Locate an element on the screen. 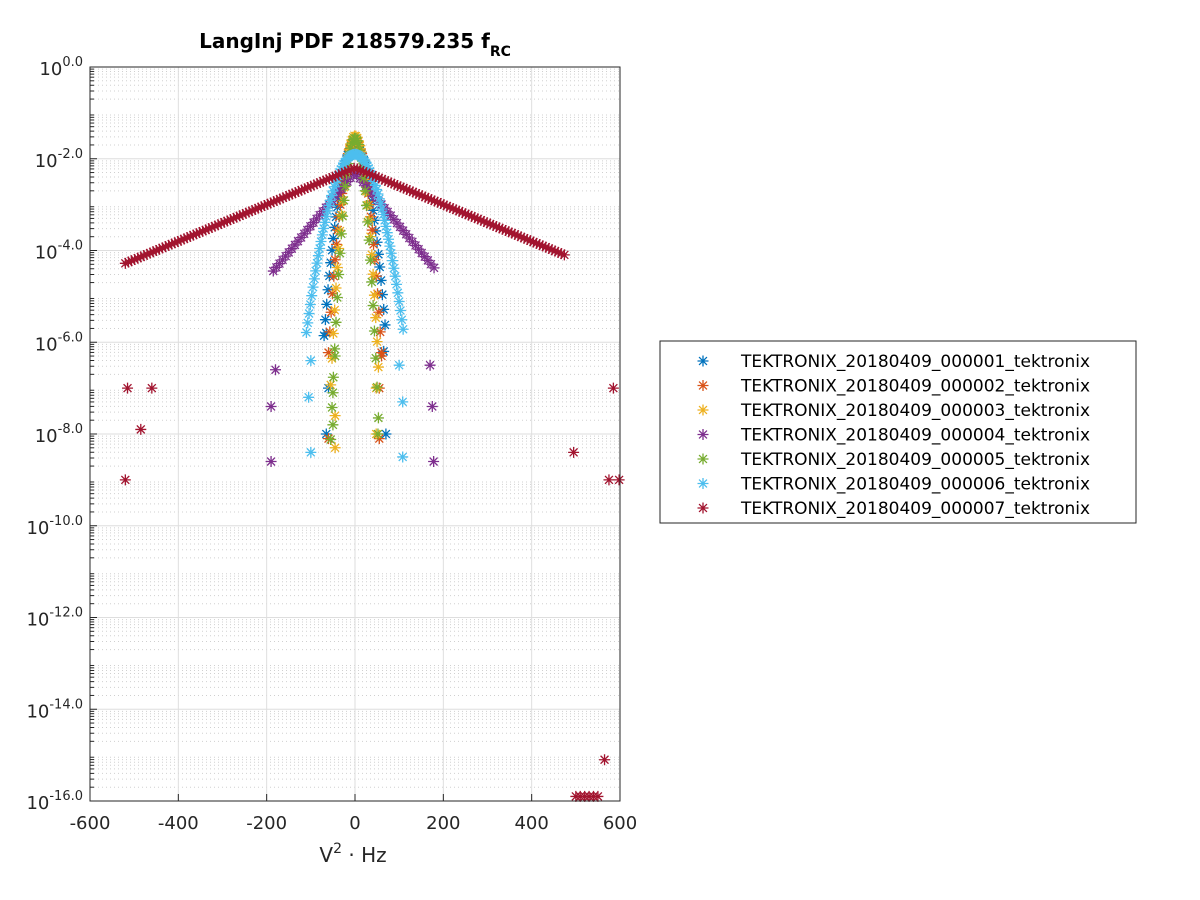 The width and height of the screenshot is (1200, 900). y-tick-label: 10-6.0 is located at coordinates (59, 342).